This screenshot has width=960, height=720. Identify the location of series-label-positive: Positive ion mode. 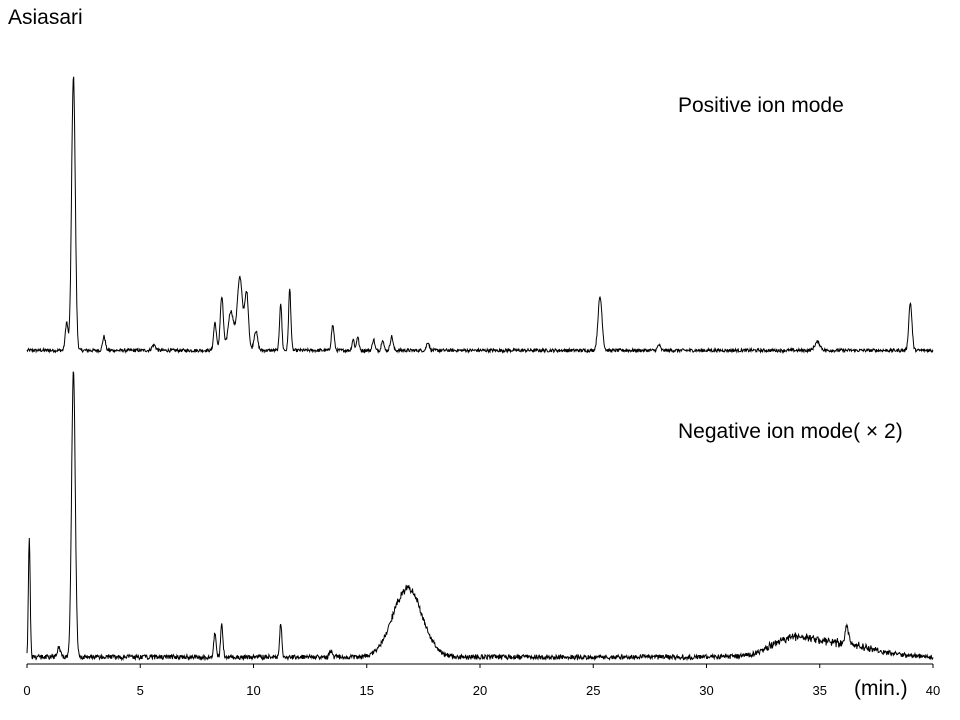
(761, 105).